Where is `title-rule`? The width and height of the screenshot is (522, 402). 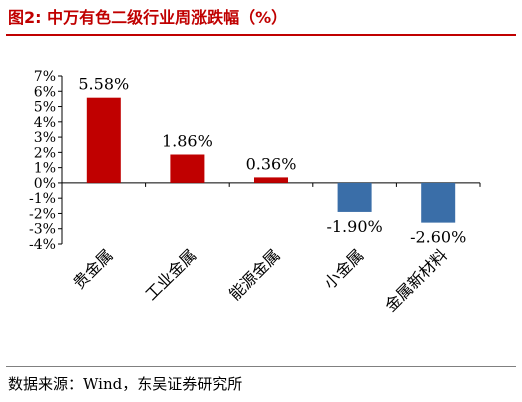 title-rule is located at coordinates (261, 35).